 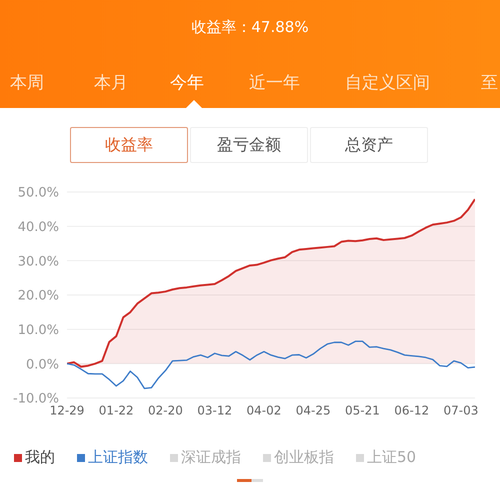 What do you see at coordinates (129, 145) in the screenshot?
I see `text: 收益率` at bounding box center [129, 145].